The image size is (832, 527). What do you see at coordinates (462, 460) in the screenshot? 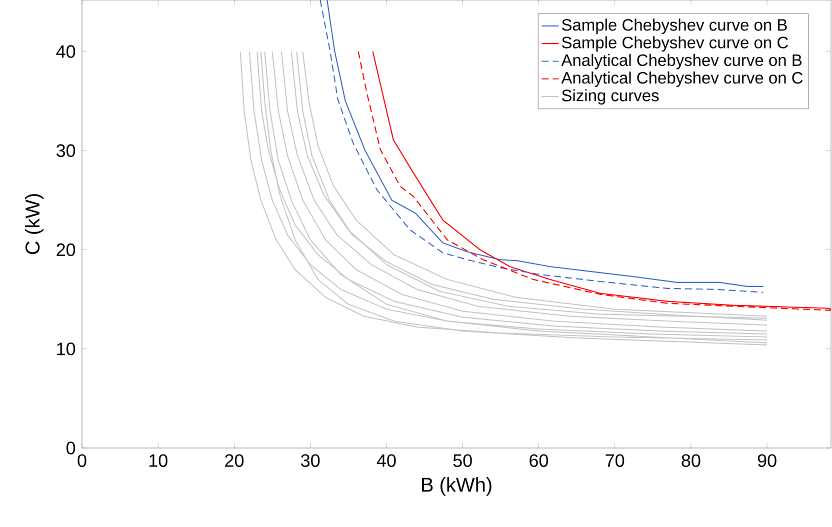
I see `x-tick-label: 50` at bounding box center [462, 460].